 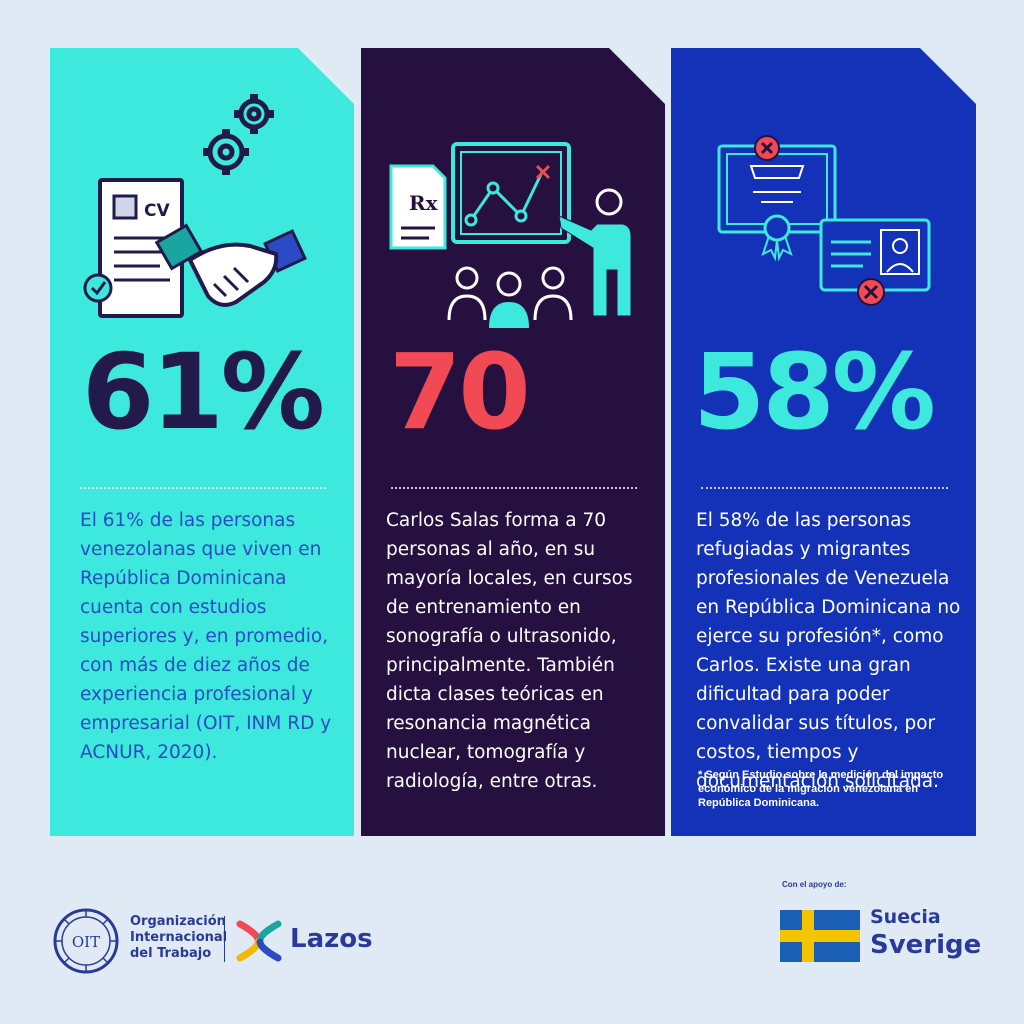 What do you see at coordinates (259, 941) in the screenshot?
I see `lazos-logo-icon` at bounding box center [259, 941].